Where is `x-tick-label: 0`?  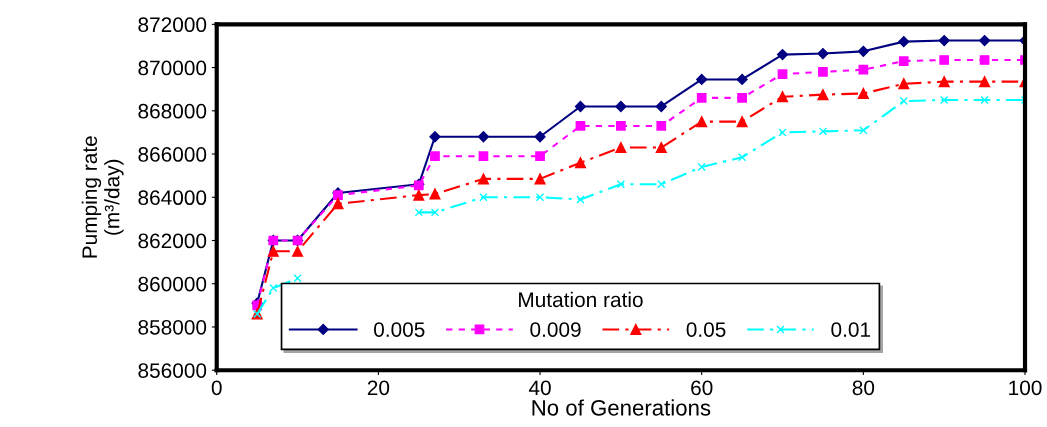
x-tick-label: 0 is located at coordinates (216, 388).